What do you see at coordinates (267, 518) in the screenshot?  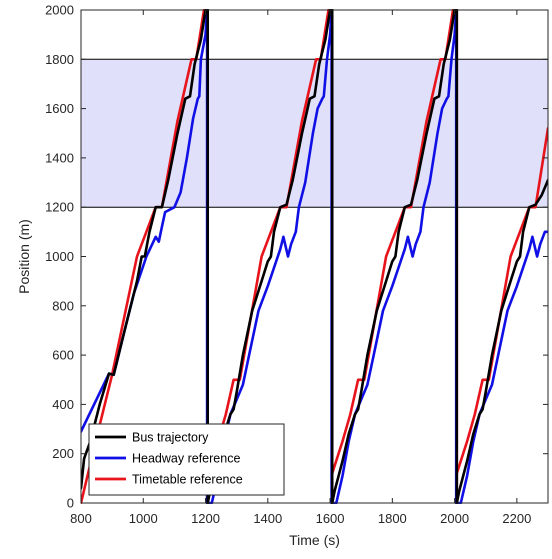 I see `x-tick-label-1400: 1400` at bounding box center [267, 518].